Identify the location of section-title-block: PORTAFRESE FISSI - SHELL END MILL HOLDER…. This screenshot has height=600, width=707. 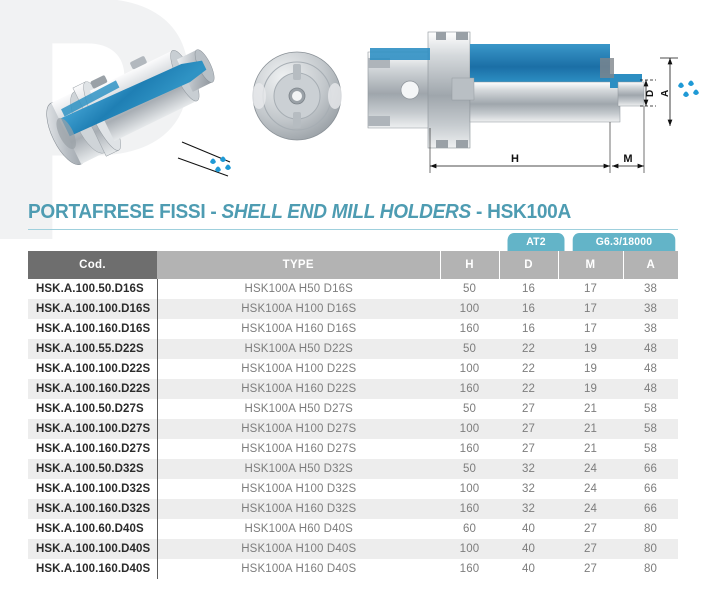
(353, 215).